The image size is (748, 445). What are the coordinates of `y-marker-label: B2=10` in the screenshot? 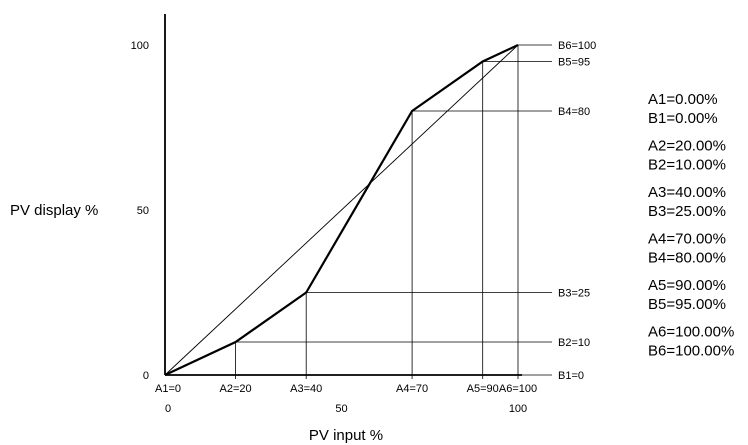 It's located at (574, 343).